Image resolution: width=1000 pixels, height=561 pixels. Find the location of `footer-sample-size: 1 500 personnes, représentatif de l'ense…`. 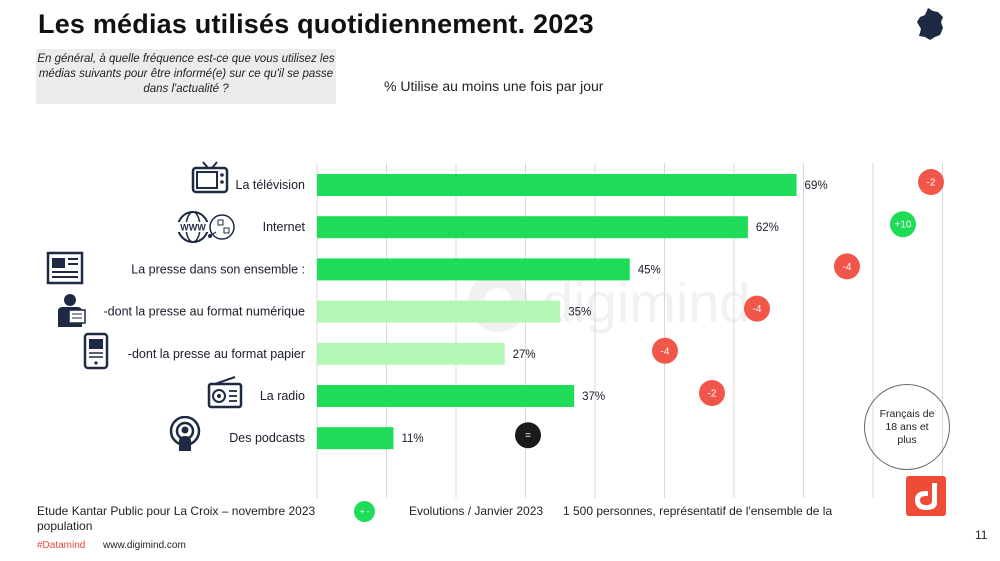

footer-sample-size: 1 500 personnes, représentatif de l'ense… is located at coordinates (698, 511).